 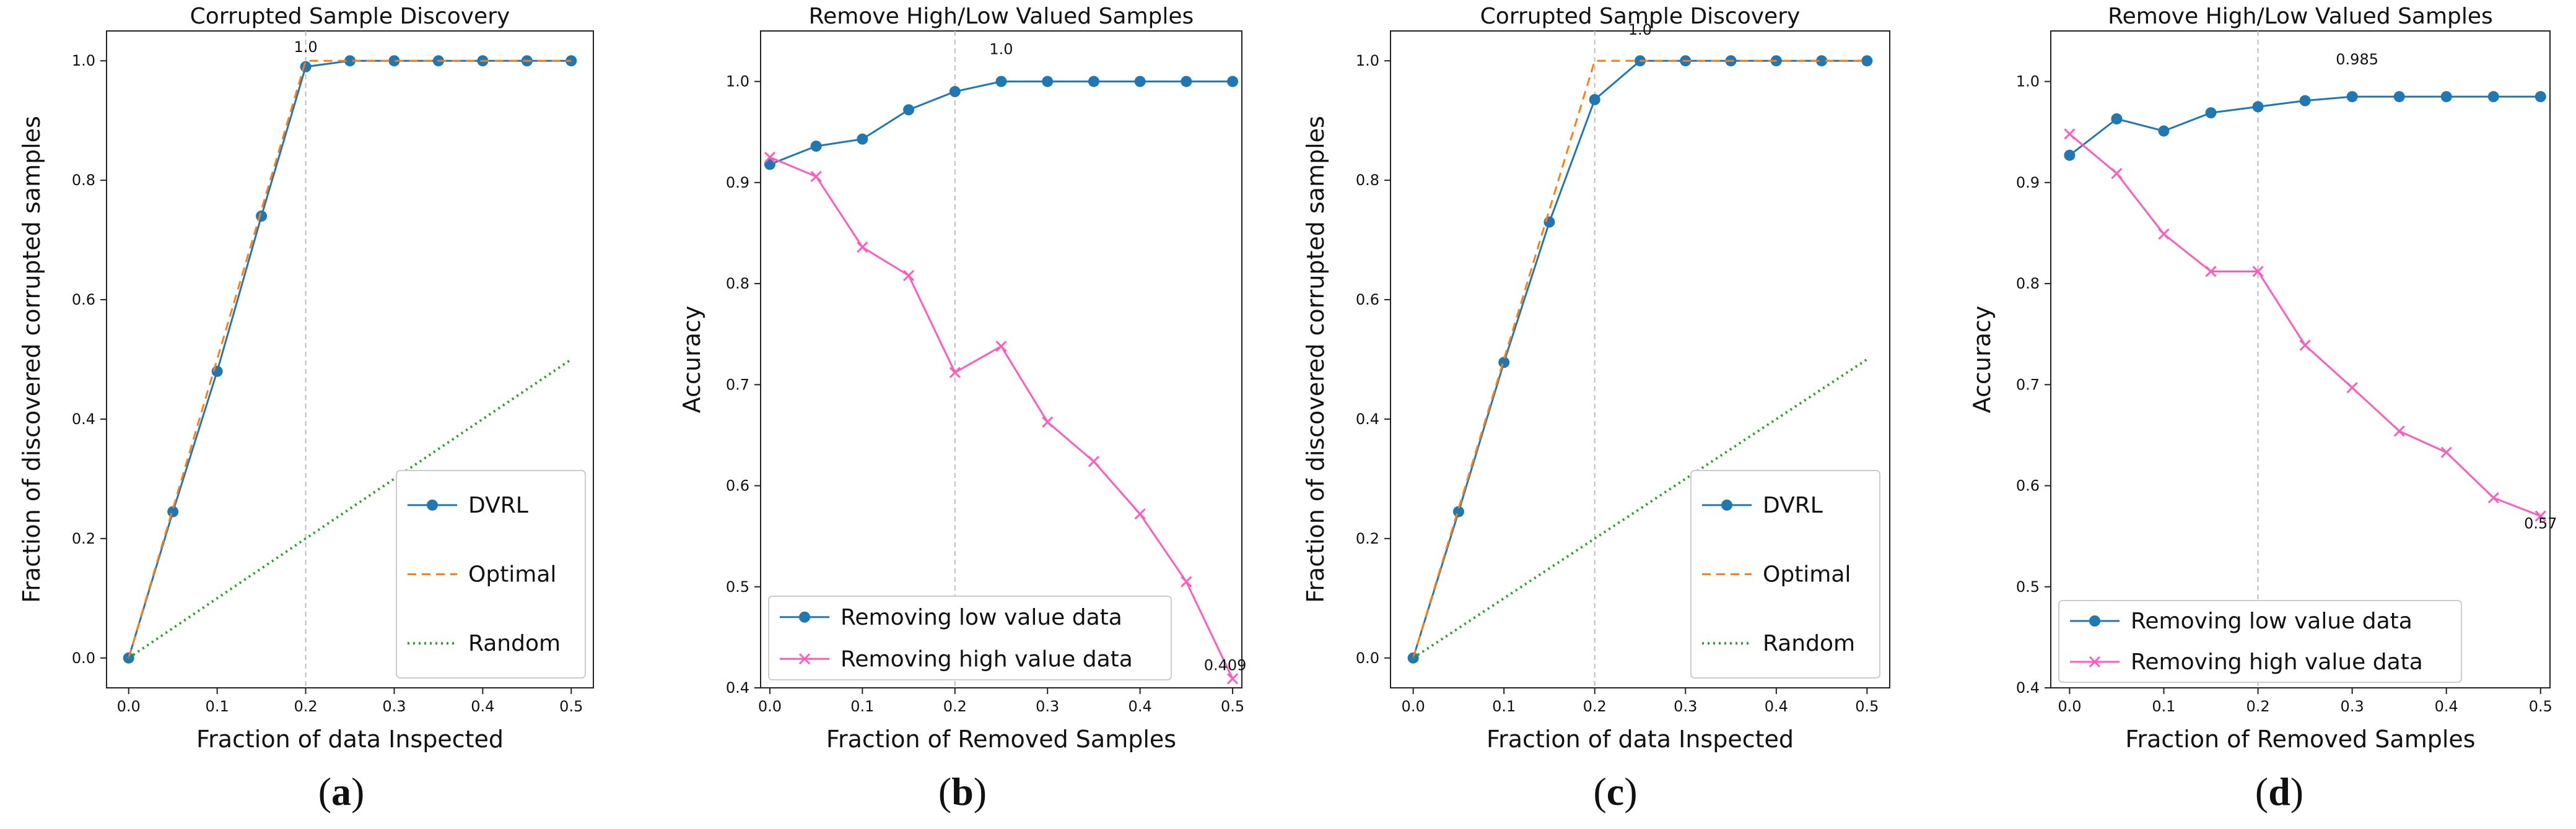 What do you see at coordinates (1225, 665) in the screenshot?
I see `data-annotation: 0.409` at bounding box center [1225, 665].